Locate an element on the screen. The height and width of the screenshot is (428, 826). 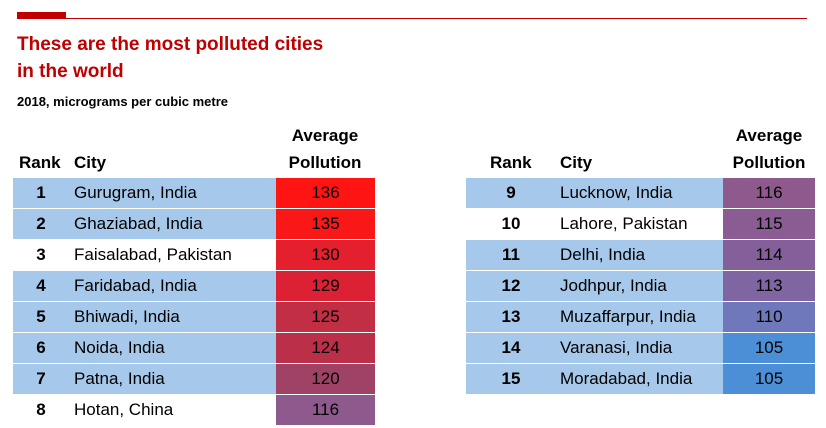
city-cell: Lucknow, India is located at coordinates (616, 192).